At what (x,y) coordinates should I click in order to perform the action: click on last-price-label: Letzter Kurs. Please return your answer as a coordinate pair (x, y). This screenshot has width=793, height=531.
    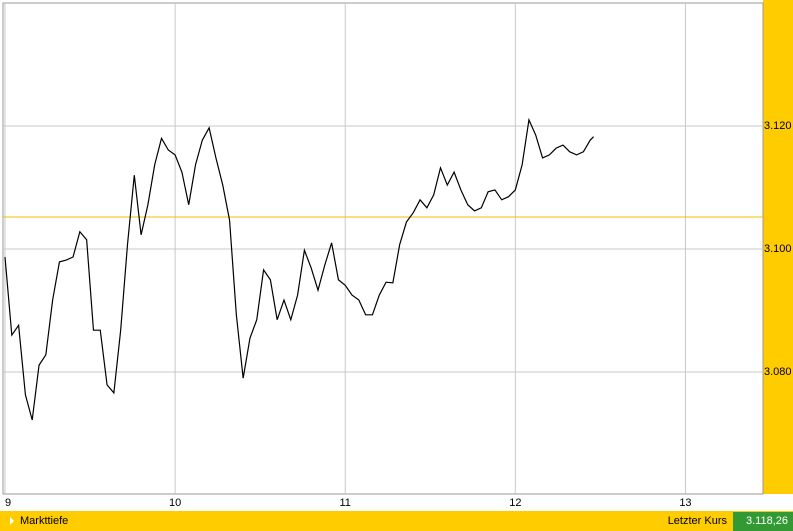
    Looking at the image, I should click on (698, 521).